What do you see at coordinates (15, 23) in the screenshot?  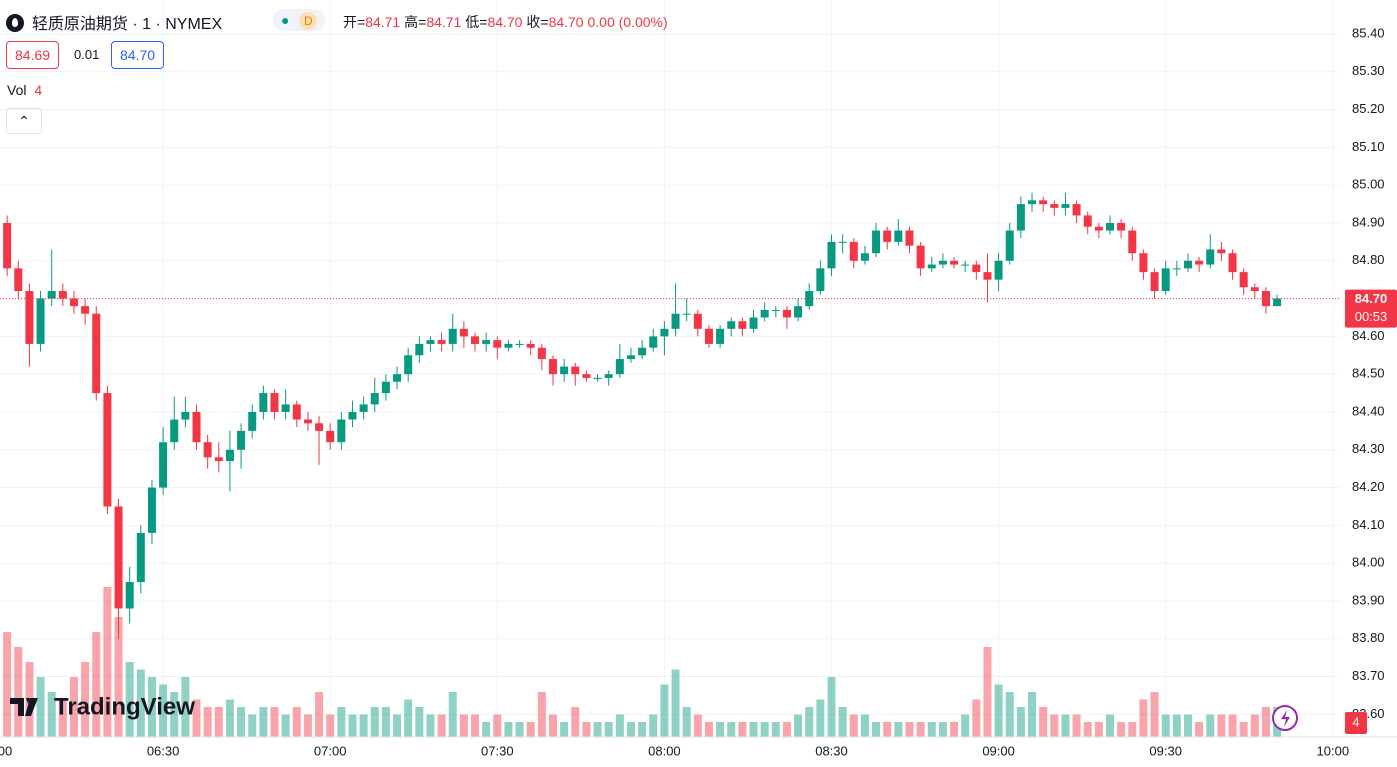 I see `symbol-icon` at bounding box center [15, 23].